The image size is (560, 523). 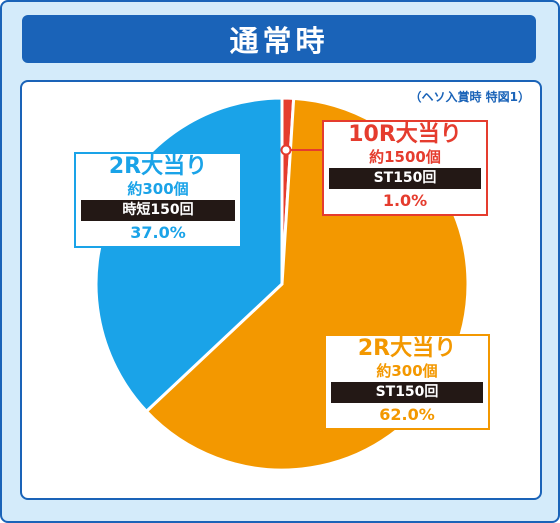 What do you see at coordinates (286, 150) in the screenshot?
I see `leader-dot-red` at bounding box center [286, 150].